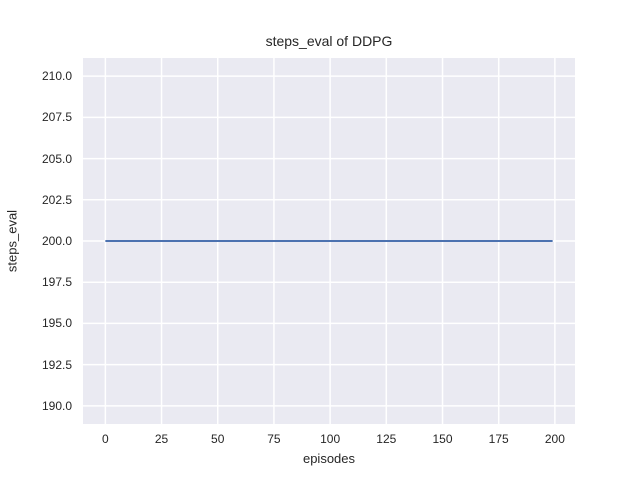 This screenshot has width=640, height=480. Describe the element at coordinates (329, 41) in the screenshot. I see `chart-title: steps_eval of DDPG` at that location.